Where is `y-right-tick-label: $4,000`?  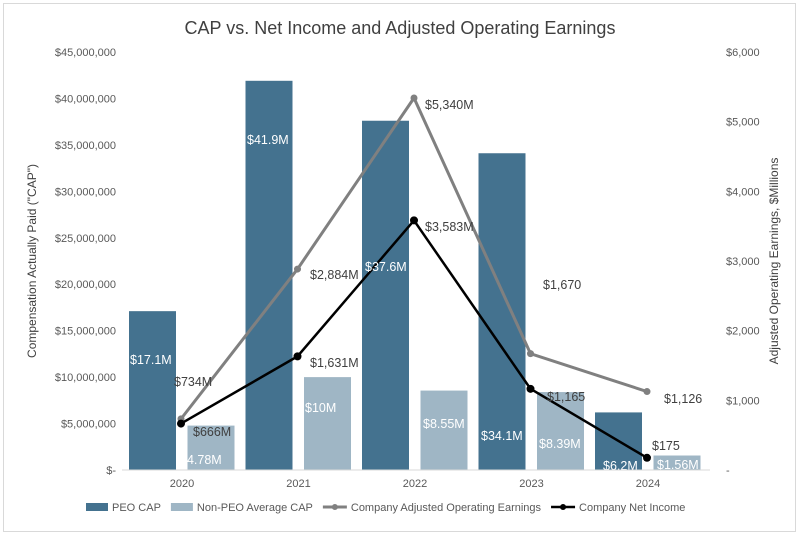 y-right-tick-label: $4,000 is located at coordinates (743, 192).